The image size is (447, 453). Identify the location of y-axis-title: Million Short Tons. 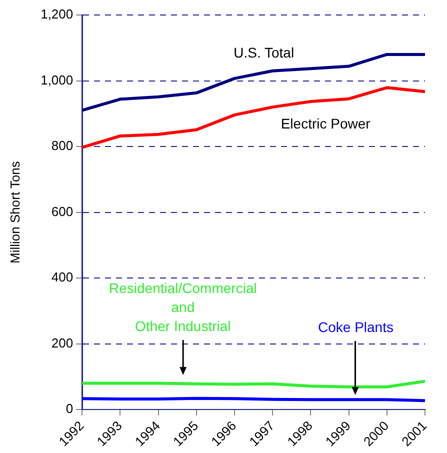
(14, 212).